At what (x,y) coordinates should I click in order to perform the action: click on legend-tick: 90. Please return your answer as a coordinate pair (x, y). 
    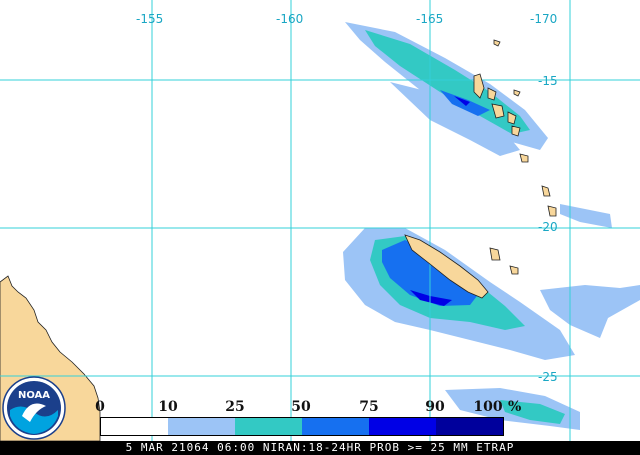
    Looking at the image, I should click on (435, 407).